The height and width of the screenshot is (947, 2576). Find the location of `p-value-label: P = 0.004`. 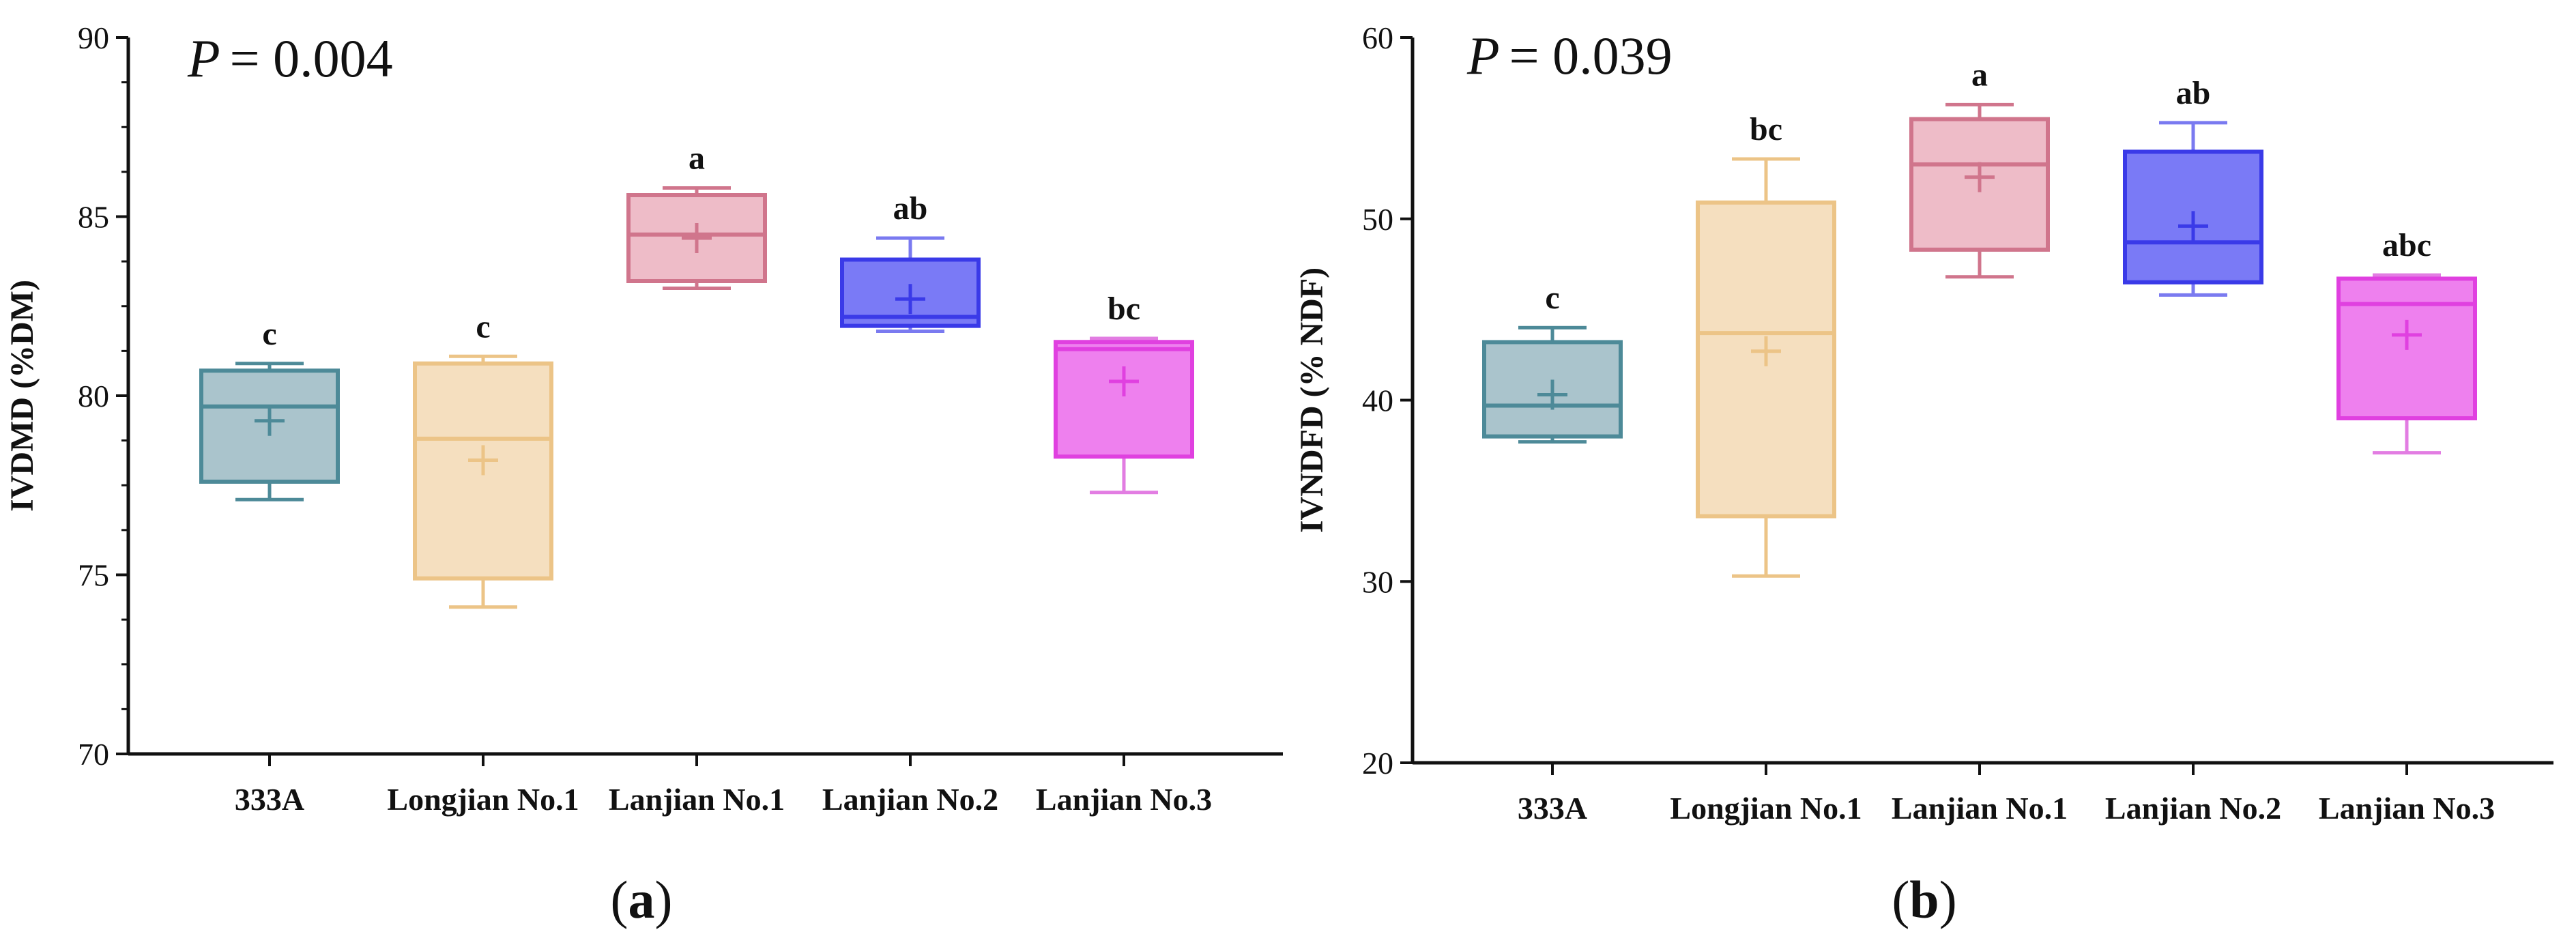

p-value-label: P = 0.004 is located at coordinates (290, 58).